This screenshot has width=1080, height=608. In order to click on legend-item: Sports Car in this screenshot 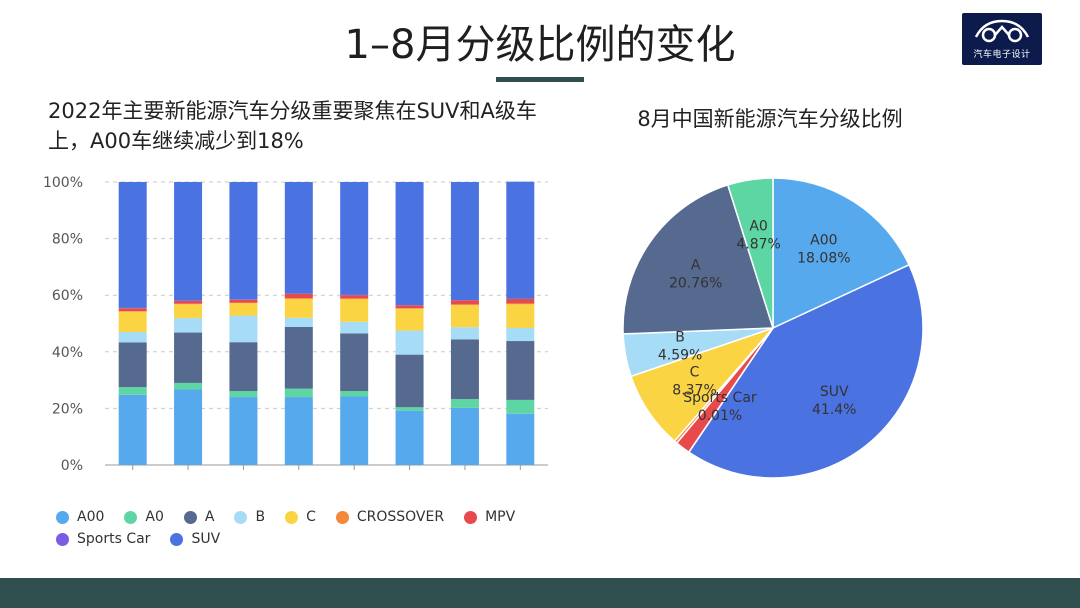, I will do `click(103, 539)`.